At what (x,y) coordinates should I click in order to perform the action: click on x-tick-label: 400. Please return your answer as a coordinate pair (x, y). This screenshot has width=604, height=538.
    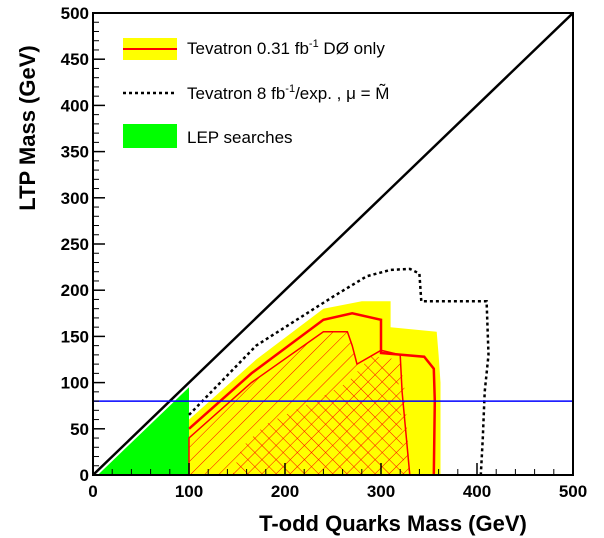
    Looking at the image, I should click on (477, 491).